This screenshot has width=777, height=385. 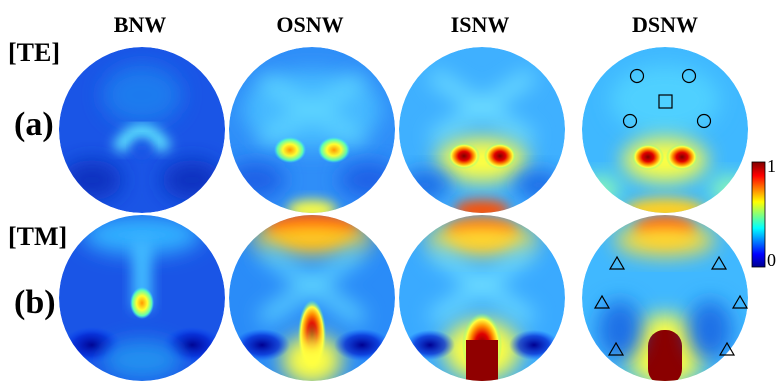 What do you see at coordinates (482, 298) in the screenshot?
I see `map-tm-isnw` at bounding box center [482, 298].